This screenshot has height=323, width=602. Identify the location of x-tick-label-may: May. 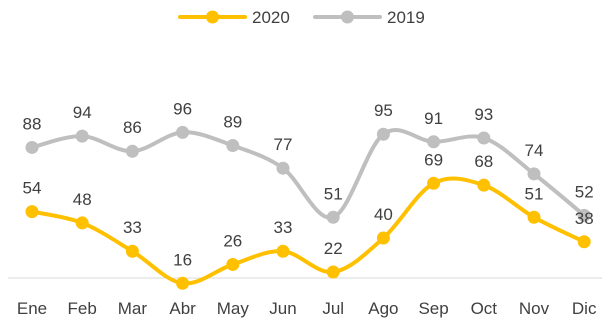
(233, 308).